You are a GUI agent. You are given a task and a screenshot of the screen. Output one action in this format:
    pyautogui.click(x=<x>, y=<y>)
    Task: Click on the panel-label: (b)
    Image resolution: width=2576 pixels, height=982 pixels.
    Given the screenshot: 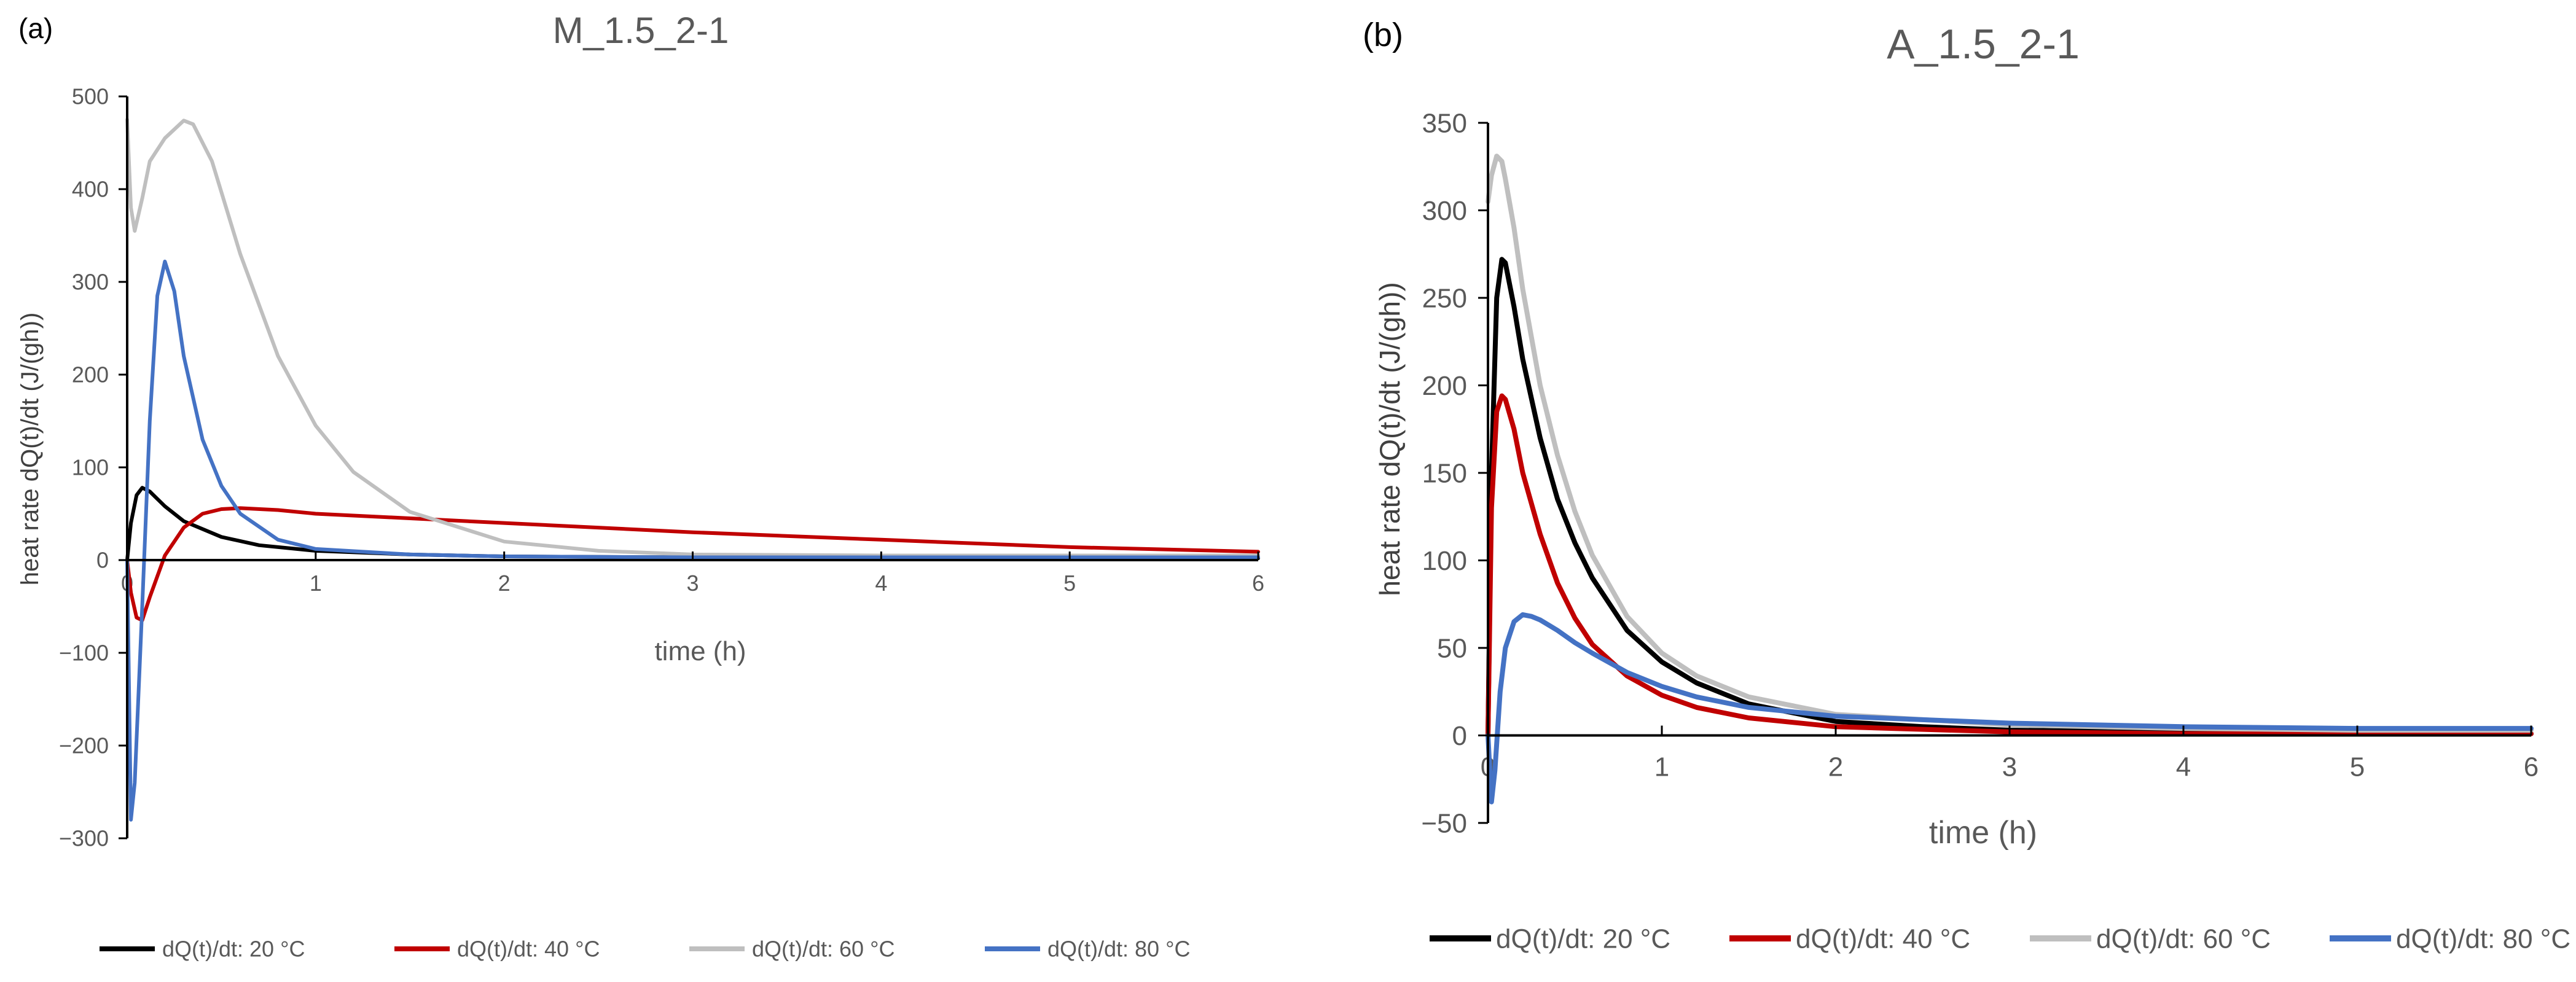 What is the action you would take?
    pyautogui.click(x=1383, y=35)
    